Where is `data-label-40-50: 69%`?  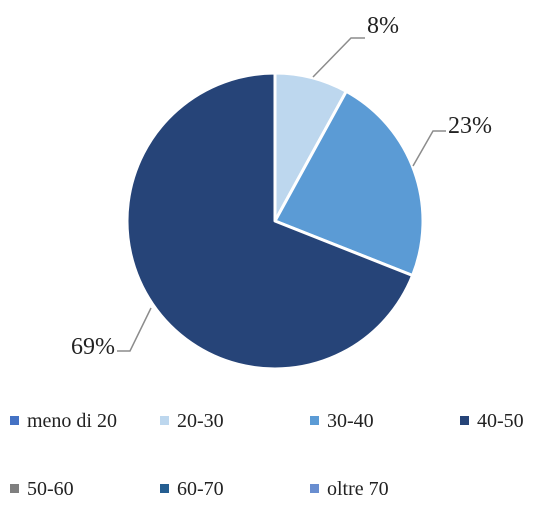 data-label-40-50: 69% is located at coordinates (93, 347).